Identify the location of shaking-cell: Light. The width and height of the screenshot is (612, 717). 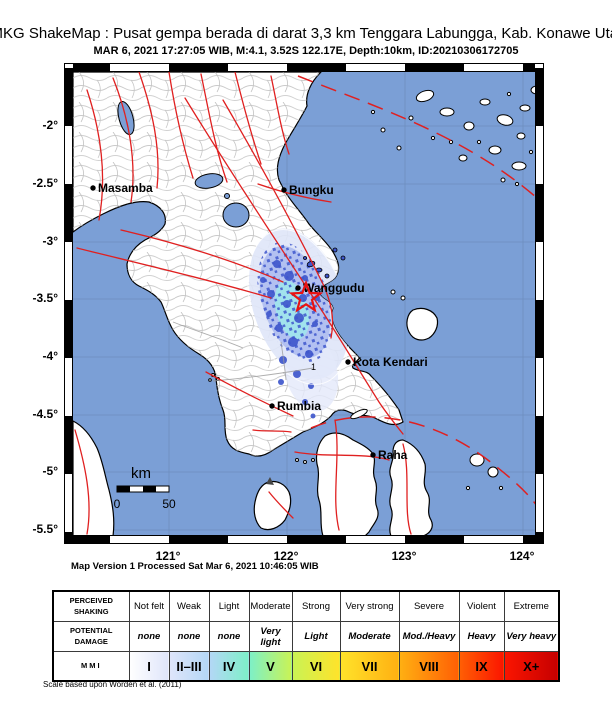
(229, 606).